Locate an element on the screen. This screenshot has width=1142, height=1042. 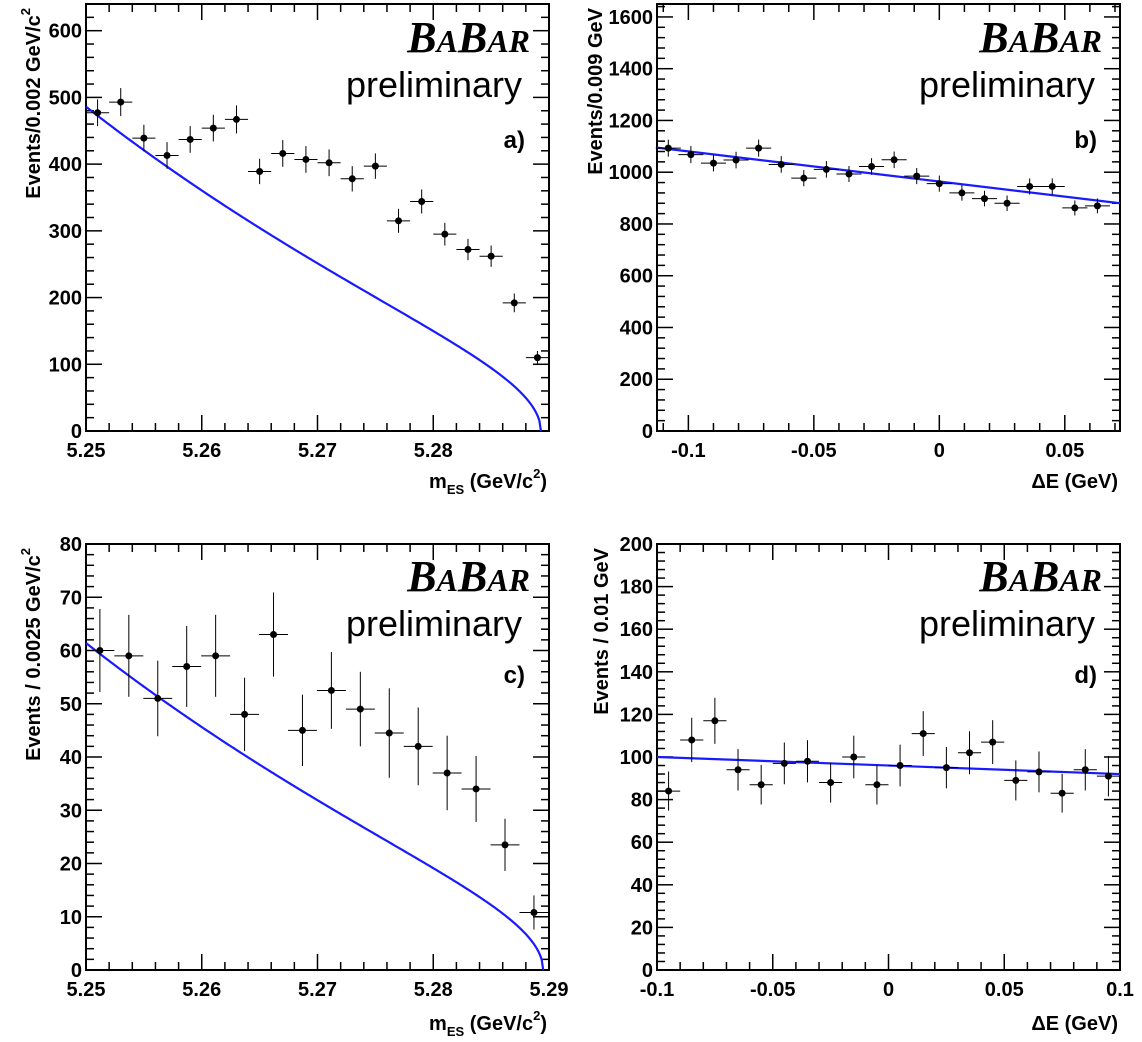
y-tick-label: 180 is located at coordinates (636, 588).